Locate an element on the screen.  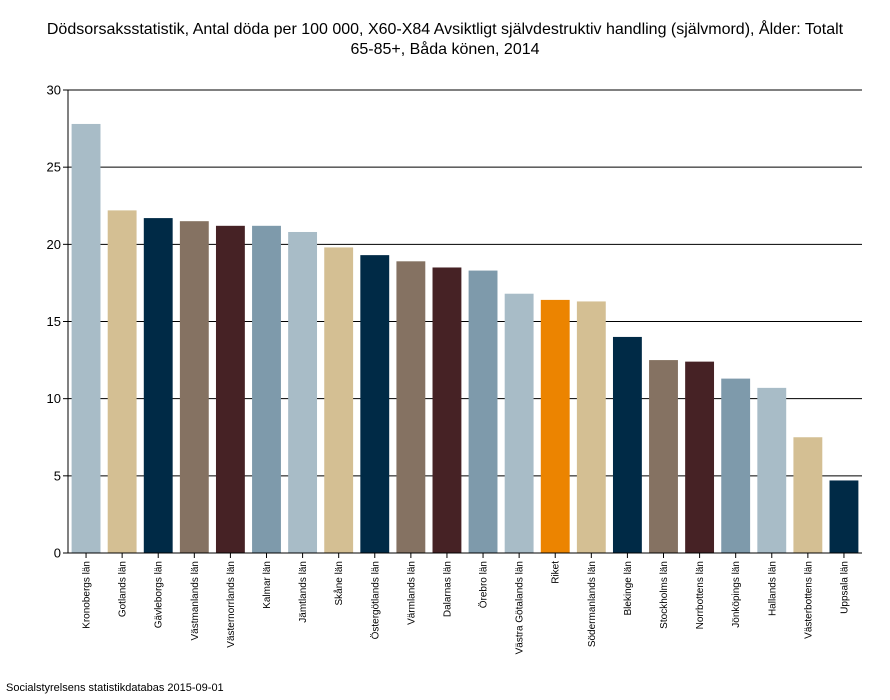
x-tick-label: Norrbottens län is located at coordinates (700, 595).